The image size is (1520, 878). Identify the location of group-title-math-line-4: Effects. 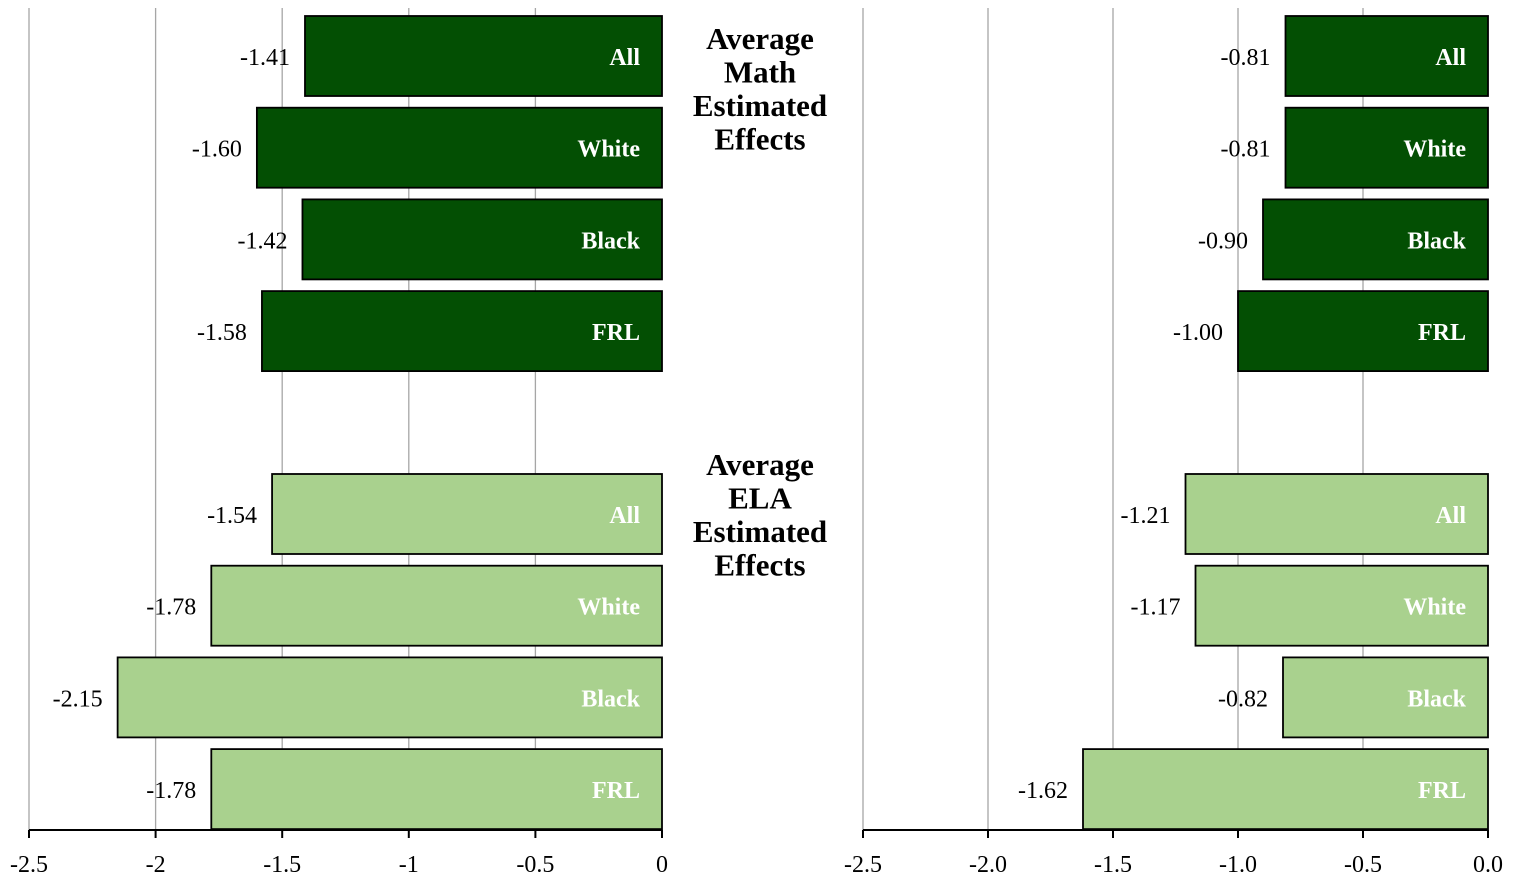
(759, 139).